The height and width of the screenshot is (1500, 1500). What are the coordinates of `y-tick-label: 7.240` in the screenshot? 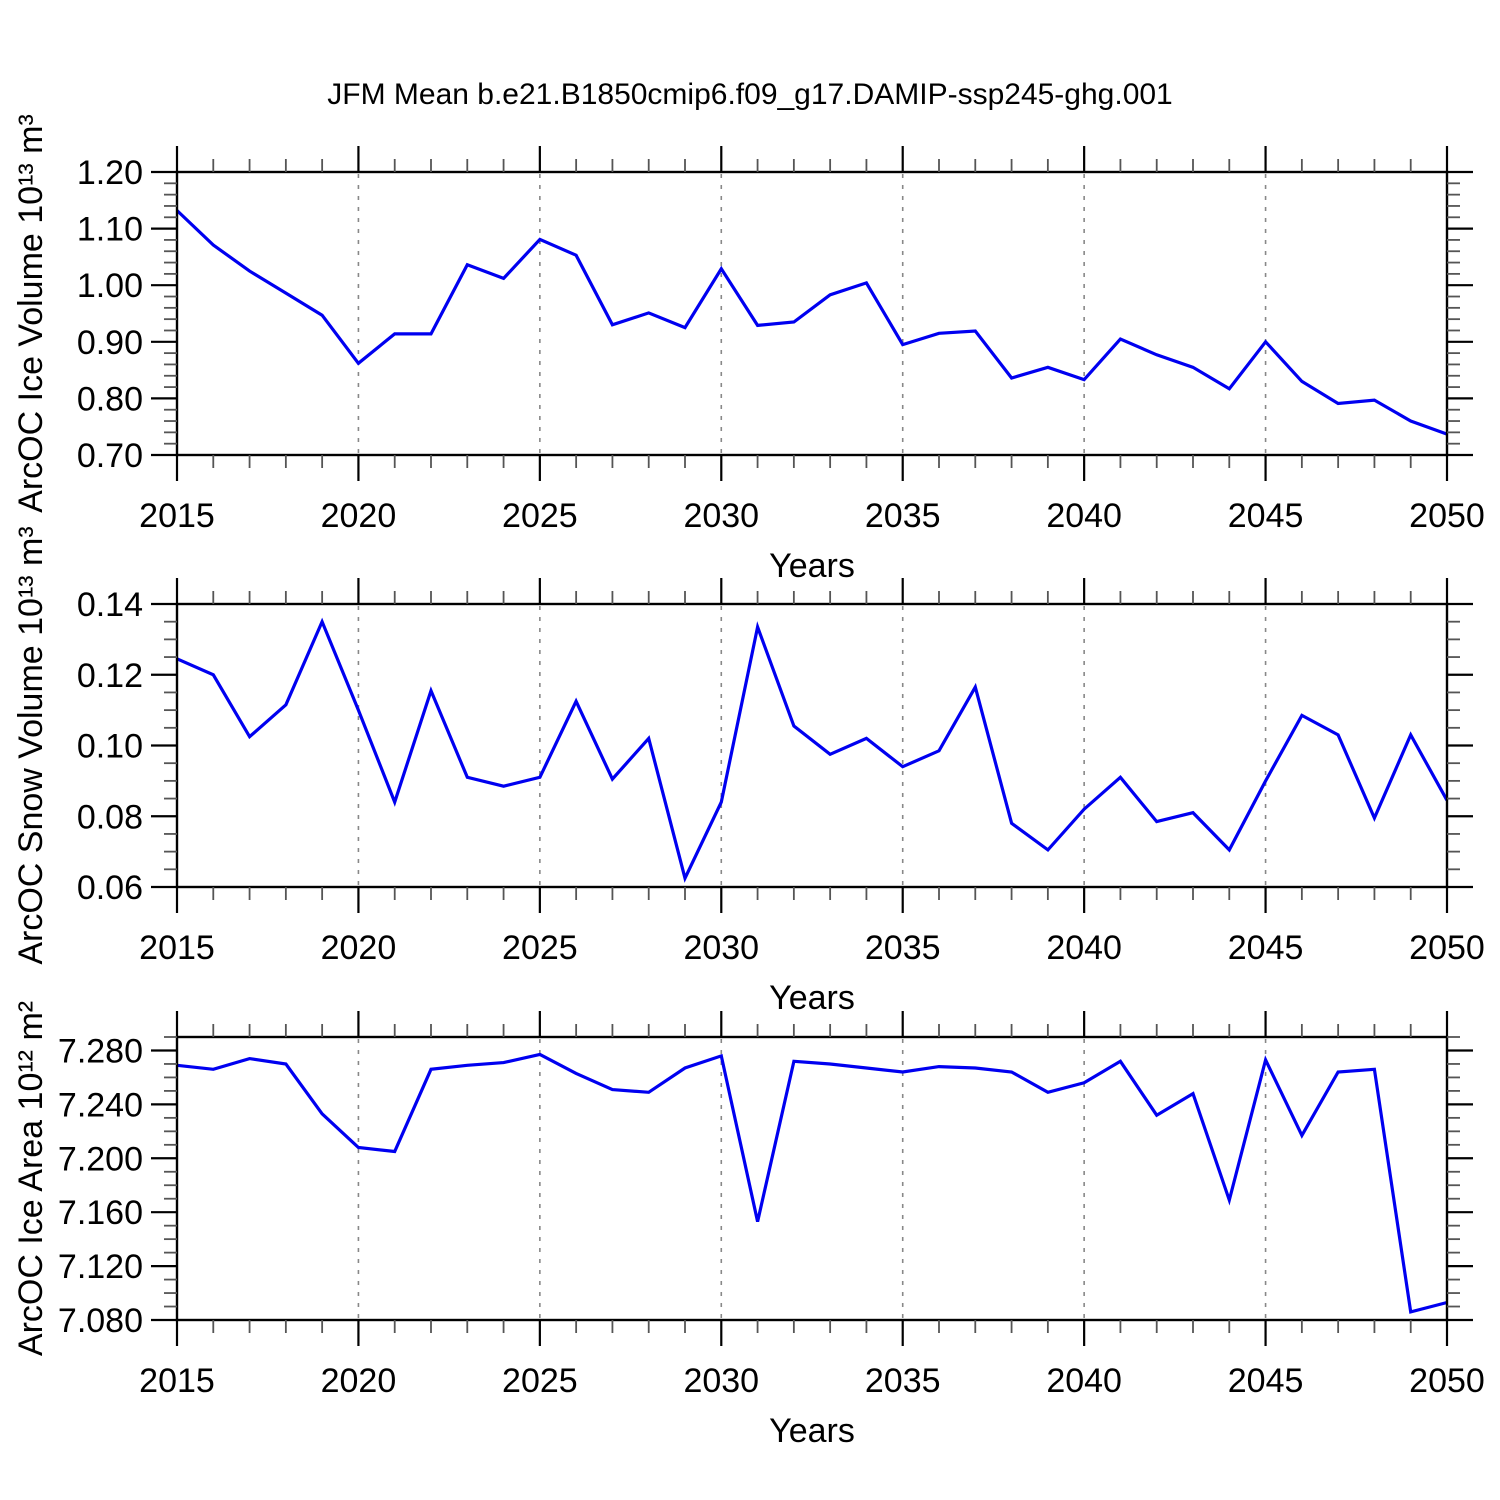 It's located at (100, 1105).